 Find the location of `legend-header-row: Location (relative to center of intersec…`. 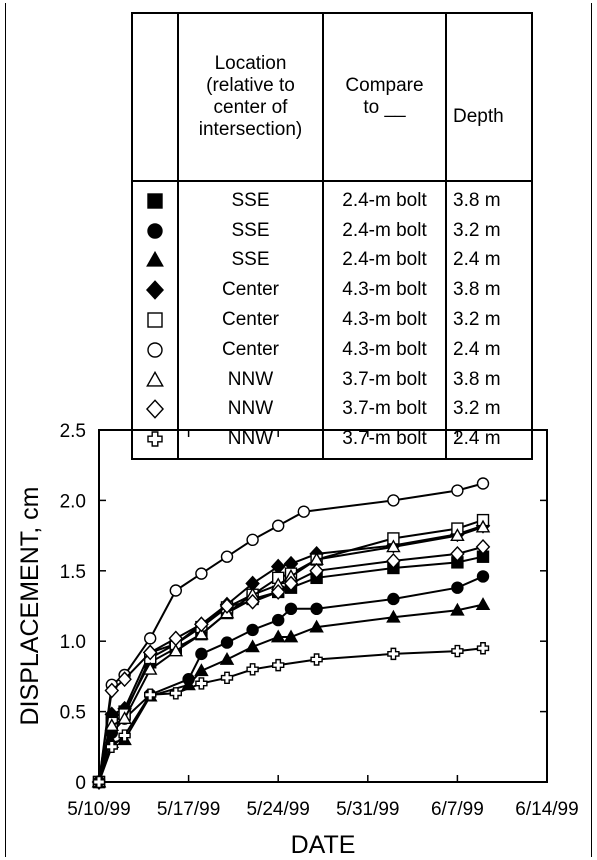

legend-header-row: Location (relative to center of intersec… is located at coordinates (332, 97).